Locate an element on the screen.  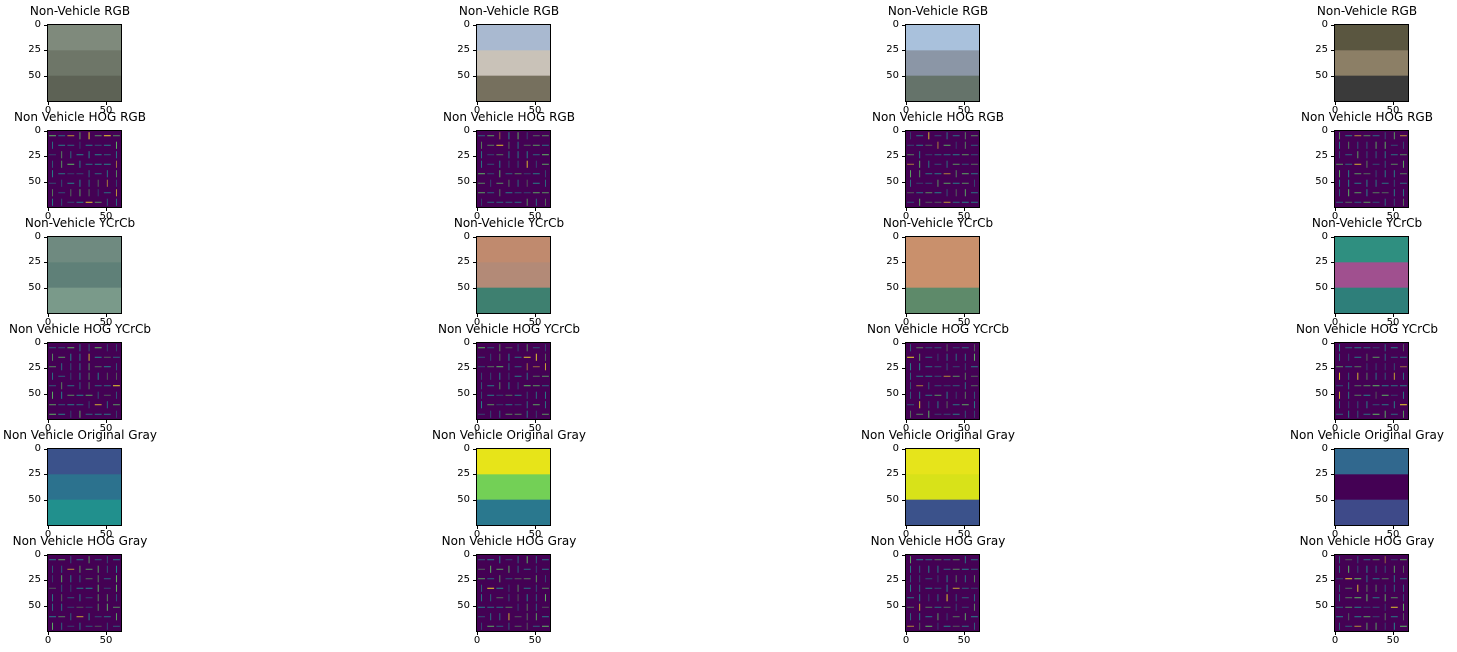
subplot-r5-c0: Non Vehicle HOG Gray 0 25 50 0 50 is located at coordinates (80, 590).